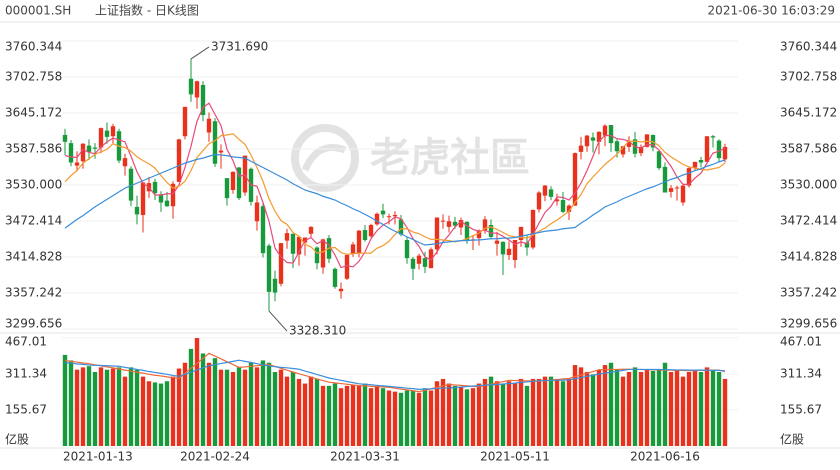  What do you see at coordinates (33, 47) in the screenshot?
I see `y-tick-label: 3760.344` at bounding box center [33, 47].